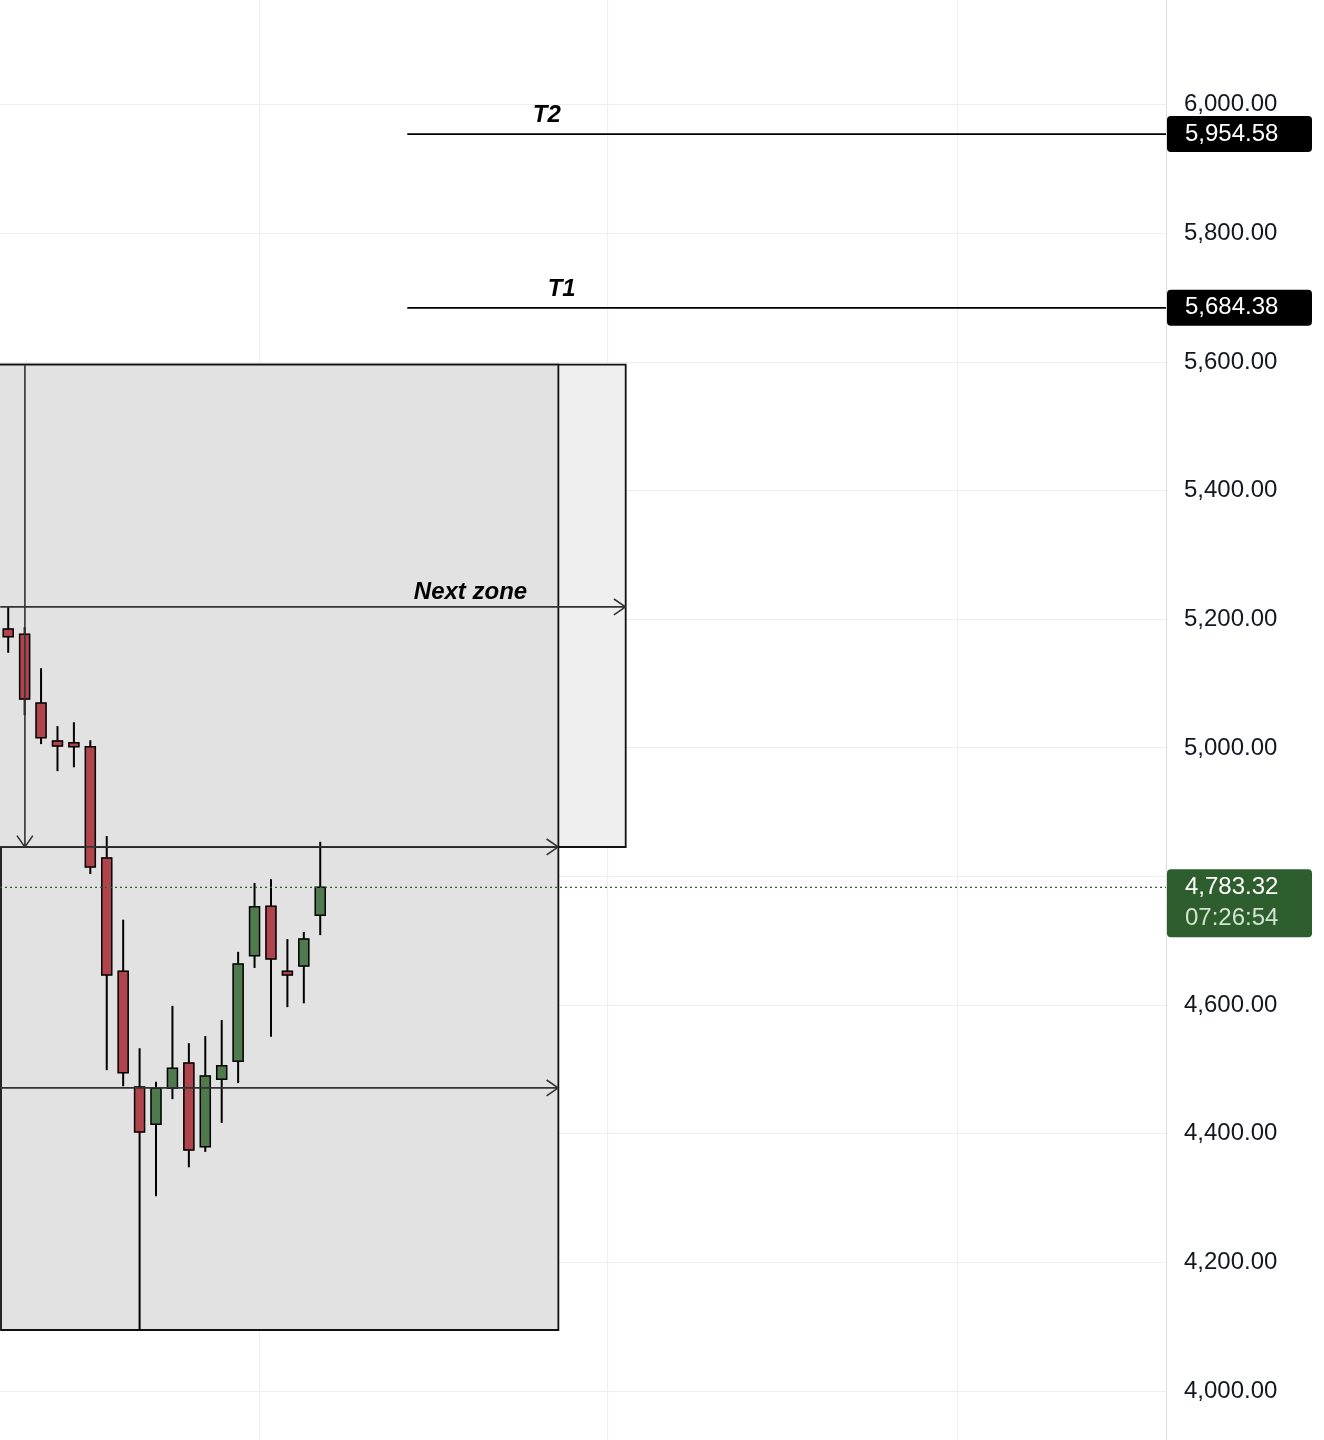  I want to click on y-tick-label: 6,000.00, so click(1231, 103).